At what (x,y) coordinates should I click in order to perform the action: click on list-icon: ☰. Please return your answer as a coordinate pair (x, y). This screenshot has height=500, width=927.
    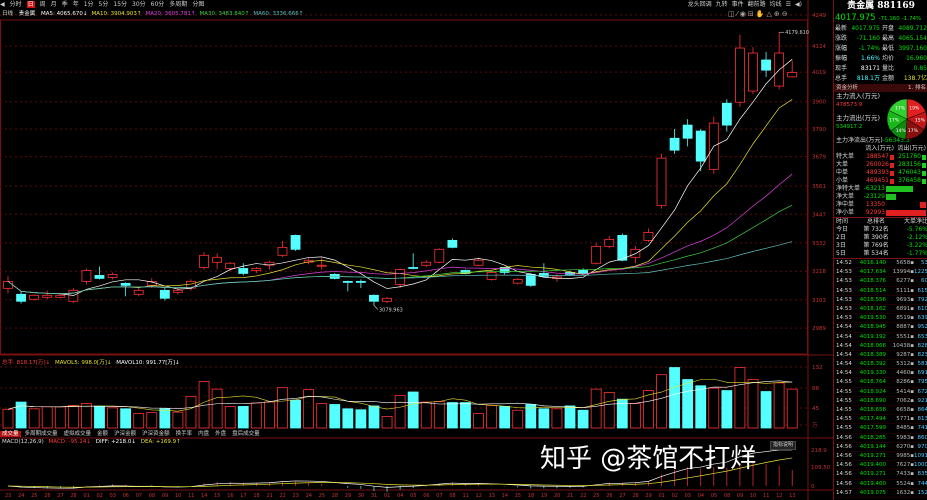
    Looking at the image, I should click on (788, 4).